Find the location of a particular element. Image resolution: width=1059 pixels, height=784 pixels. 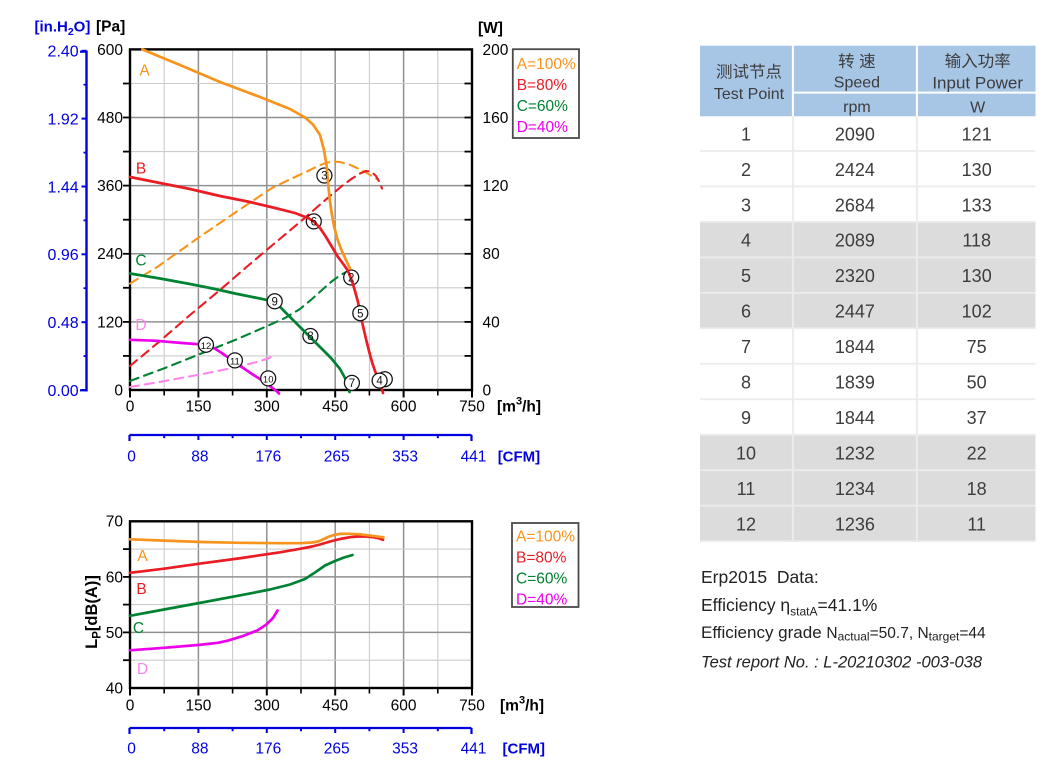

svg-text: 0.96 is located at coordinates (63, 255).